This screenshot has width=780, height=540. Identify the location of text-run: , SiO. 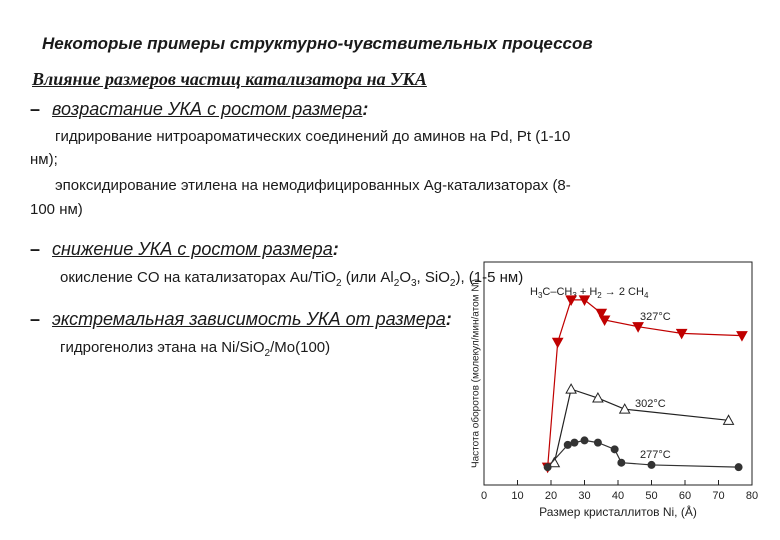
(433, 277).